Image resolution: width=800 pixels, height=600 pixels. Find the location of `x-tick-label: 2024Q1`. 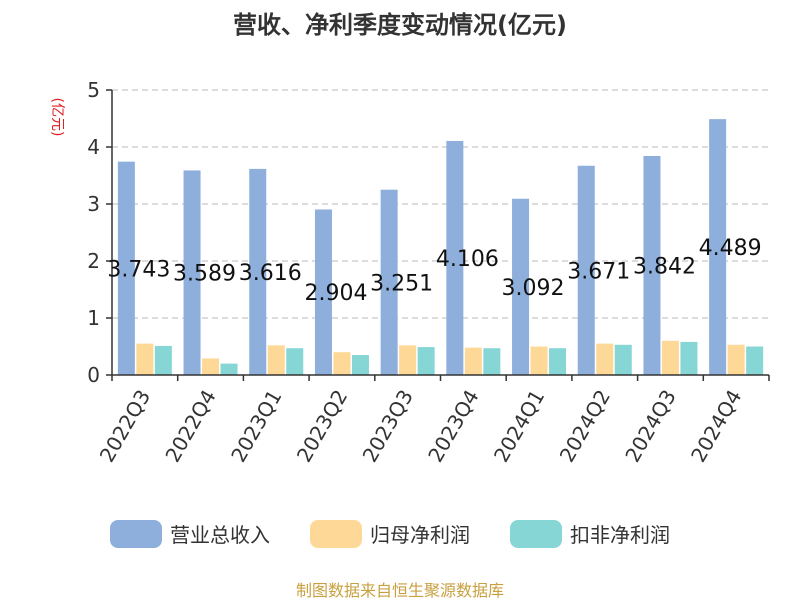

x-tick-label: 2024Q1 is located at coordinates (519, 426).